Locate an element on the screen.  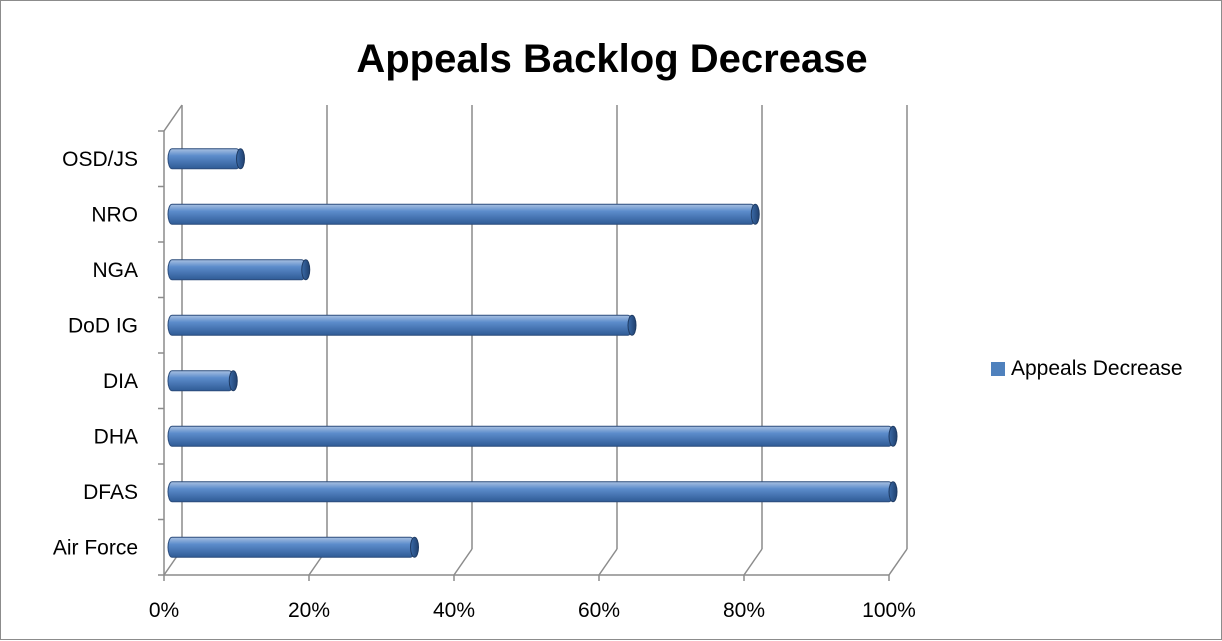
x-tick-label: 100% is located at coordinates (889, 610).